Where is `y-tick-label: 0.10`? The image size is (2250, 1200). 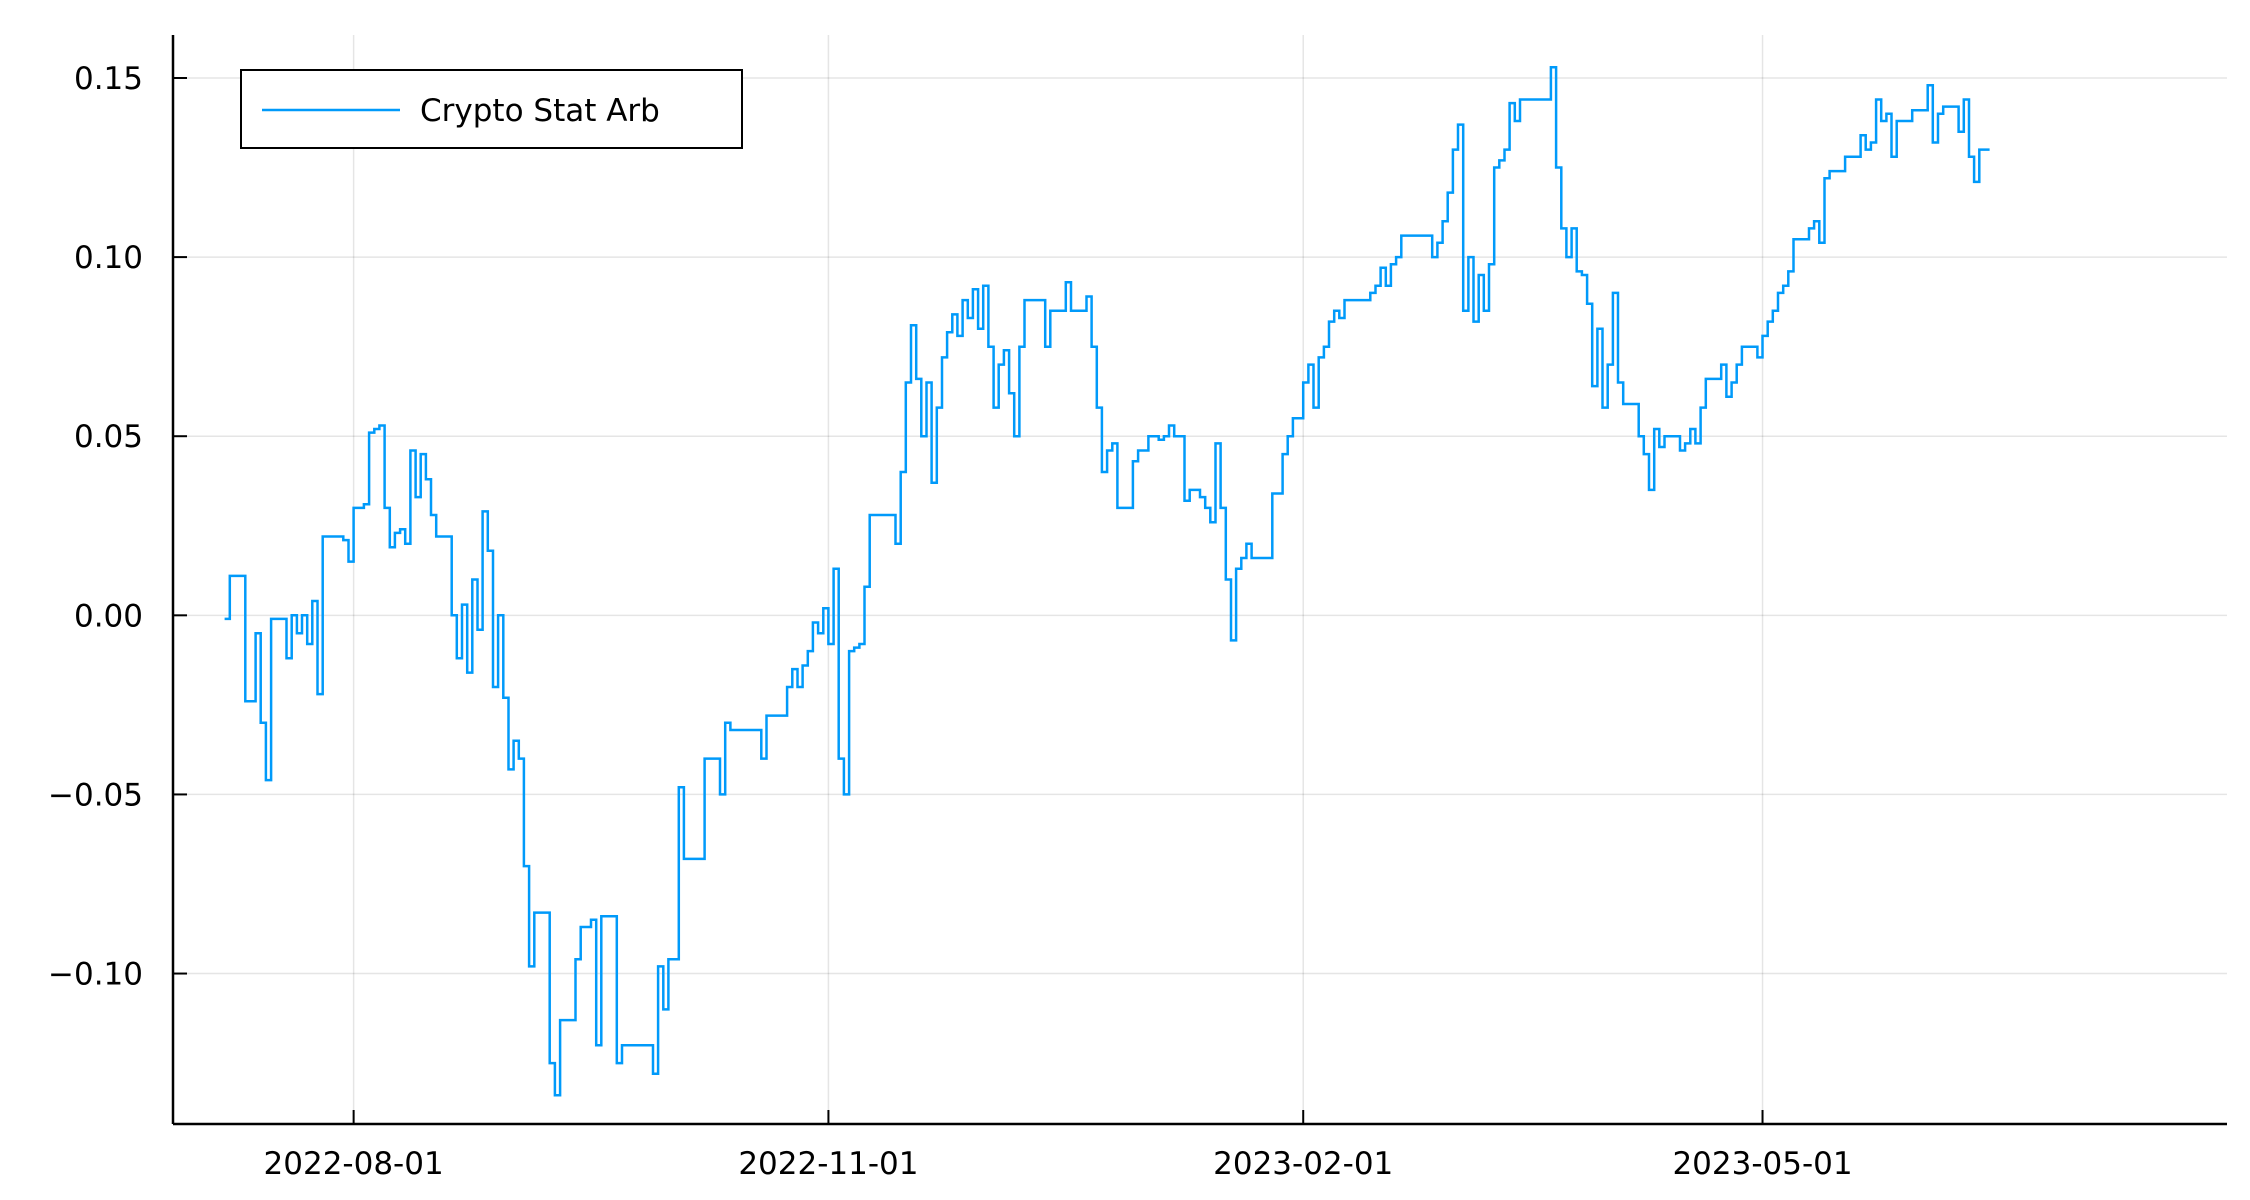
y-tick-label: 0.10 is located at coordinates (108, 258).